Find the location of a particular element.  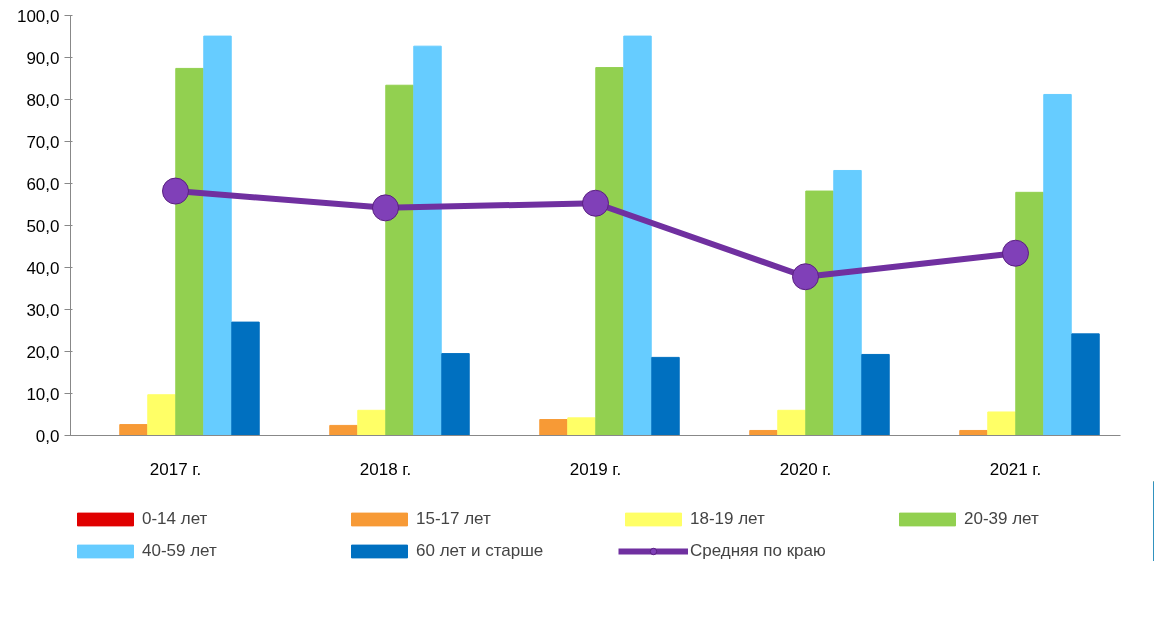

y-tick-label: 30,0 is located at coordinates (43, 310).